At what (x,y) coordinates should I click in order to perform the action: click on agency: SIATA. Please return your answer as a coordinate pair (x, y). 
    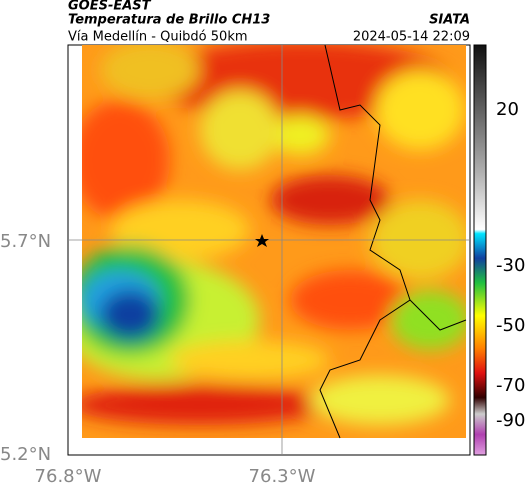
    Looking at the image, I should click on (449, 20).